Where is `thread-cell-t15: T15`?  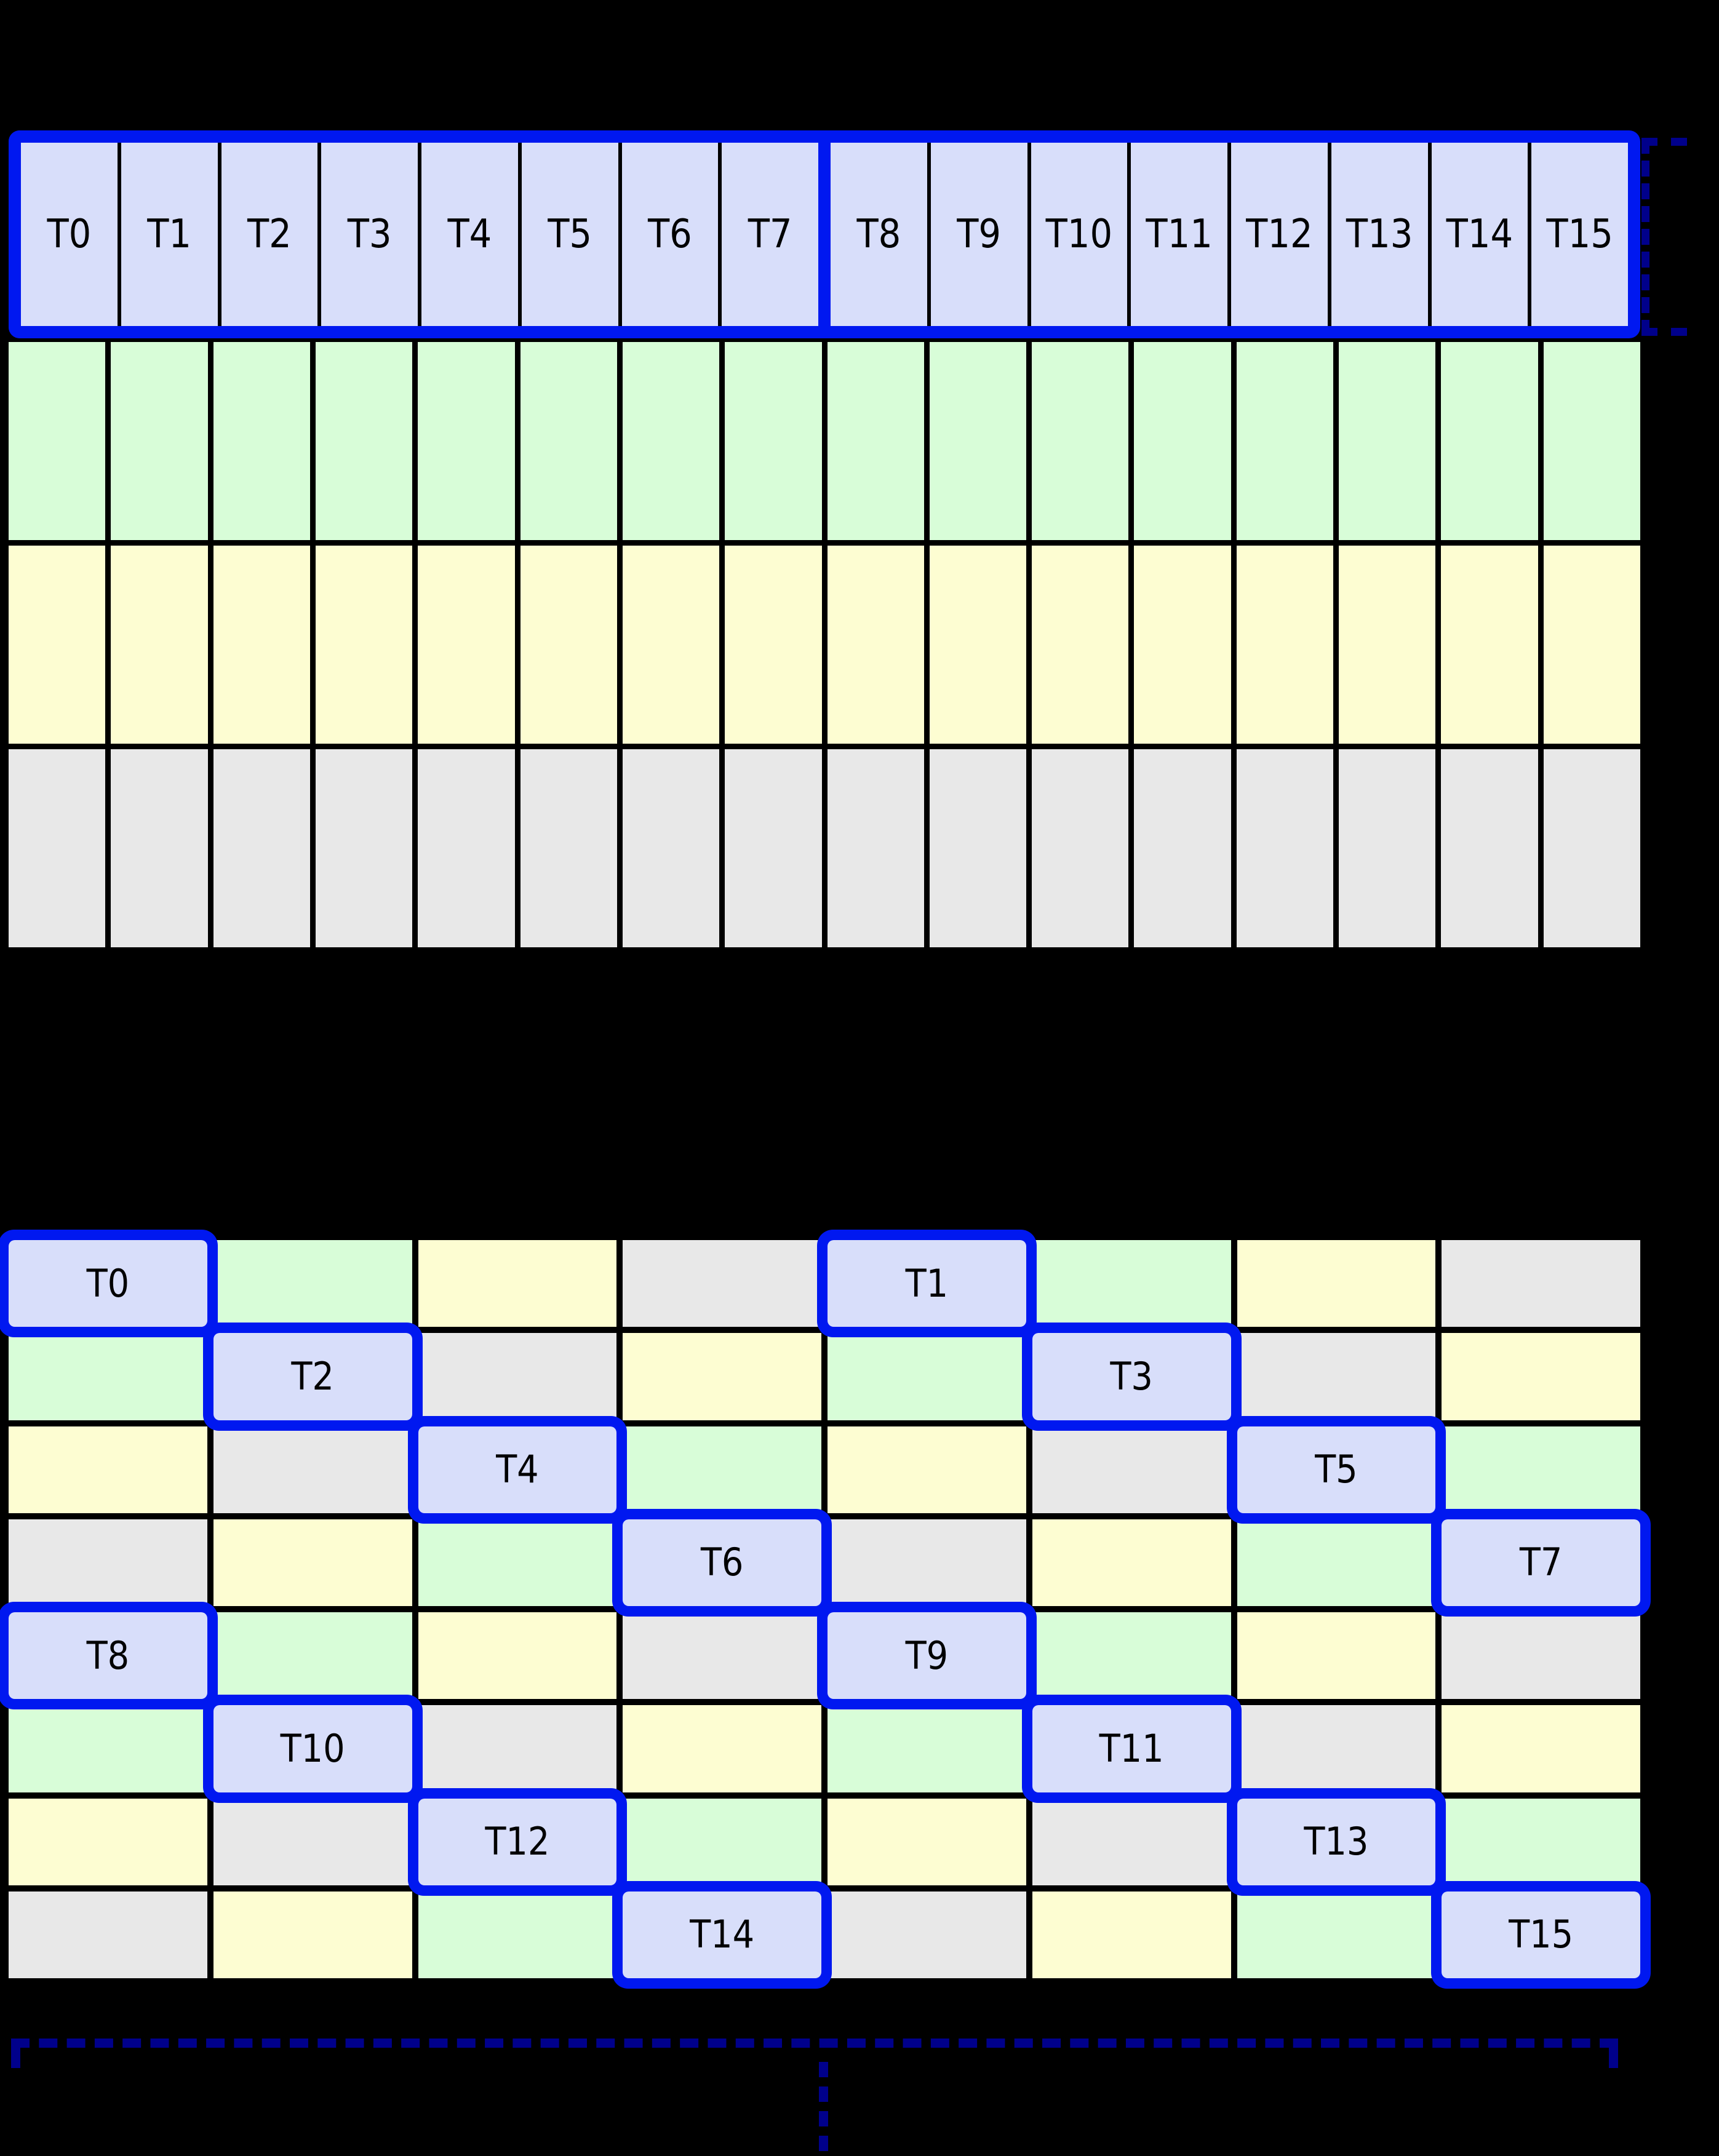
thread-cell-t15: T15 is located at coordinates (1541, 1934).